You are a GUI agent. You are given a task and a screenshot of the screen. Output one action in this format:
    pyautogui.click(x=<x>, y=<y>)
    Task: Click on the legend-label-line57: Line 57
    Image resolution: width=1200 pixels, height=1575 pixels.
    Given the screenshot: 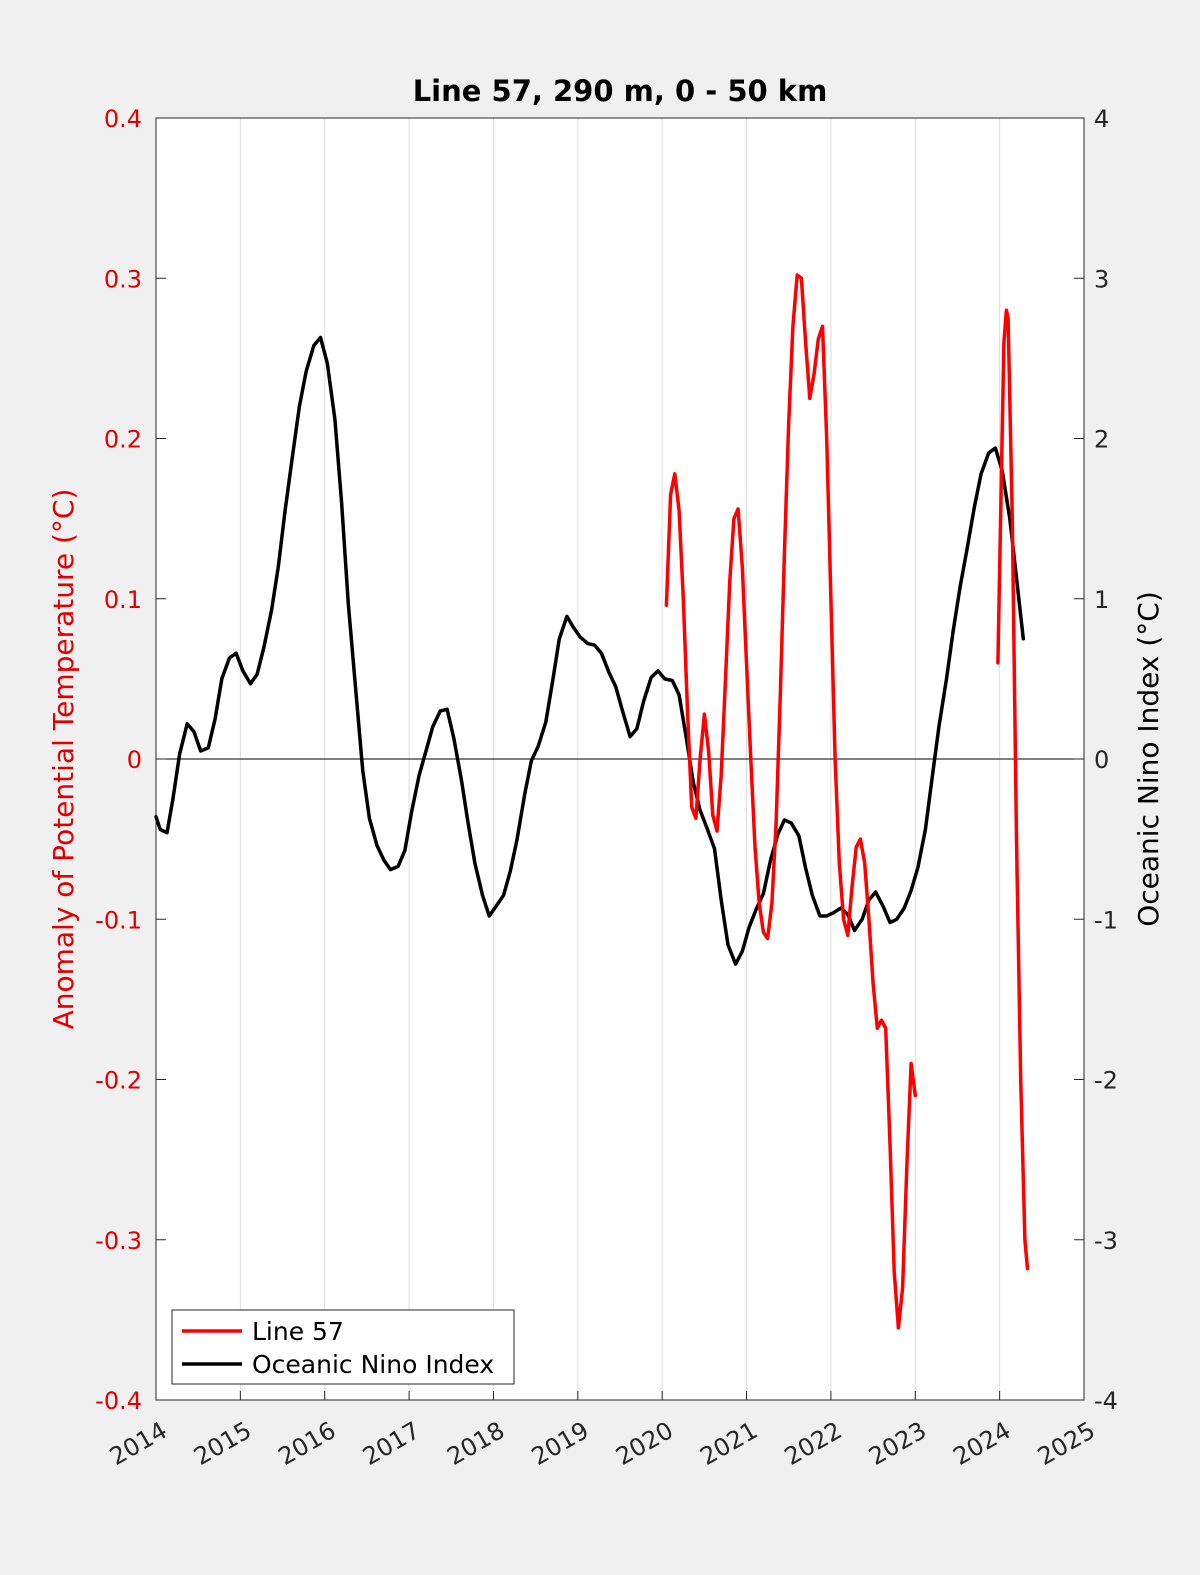 What is the action you would take?
    pyautogui.click(x=298, y=1331)
    